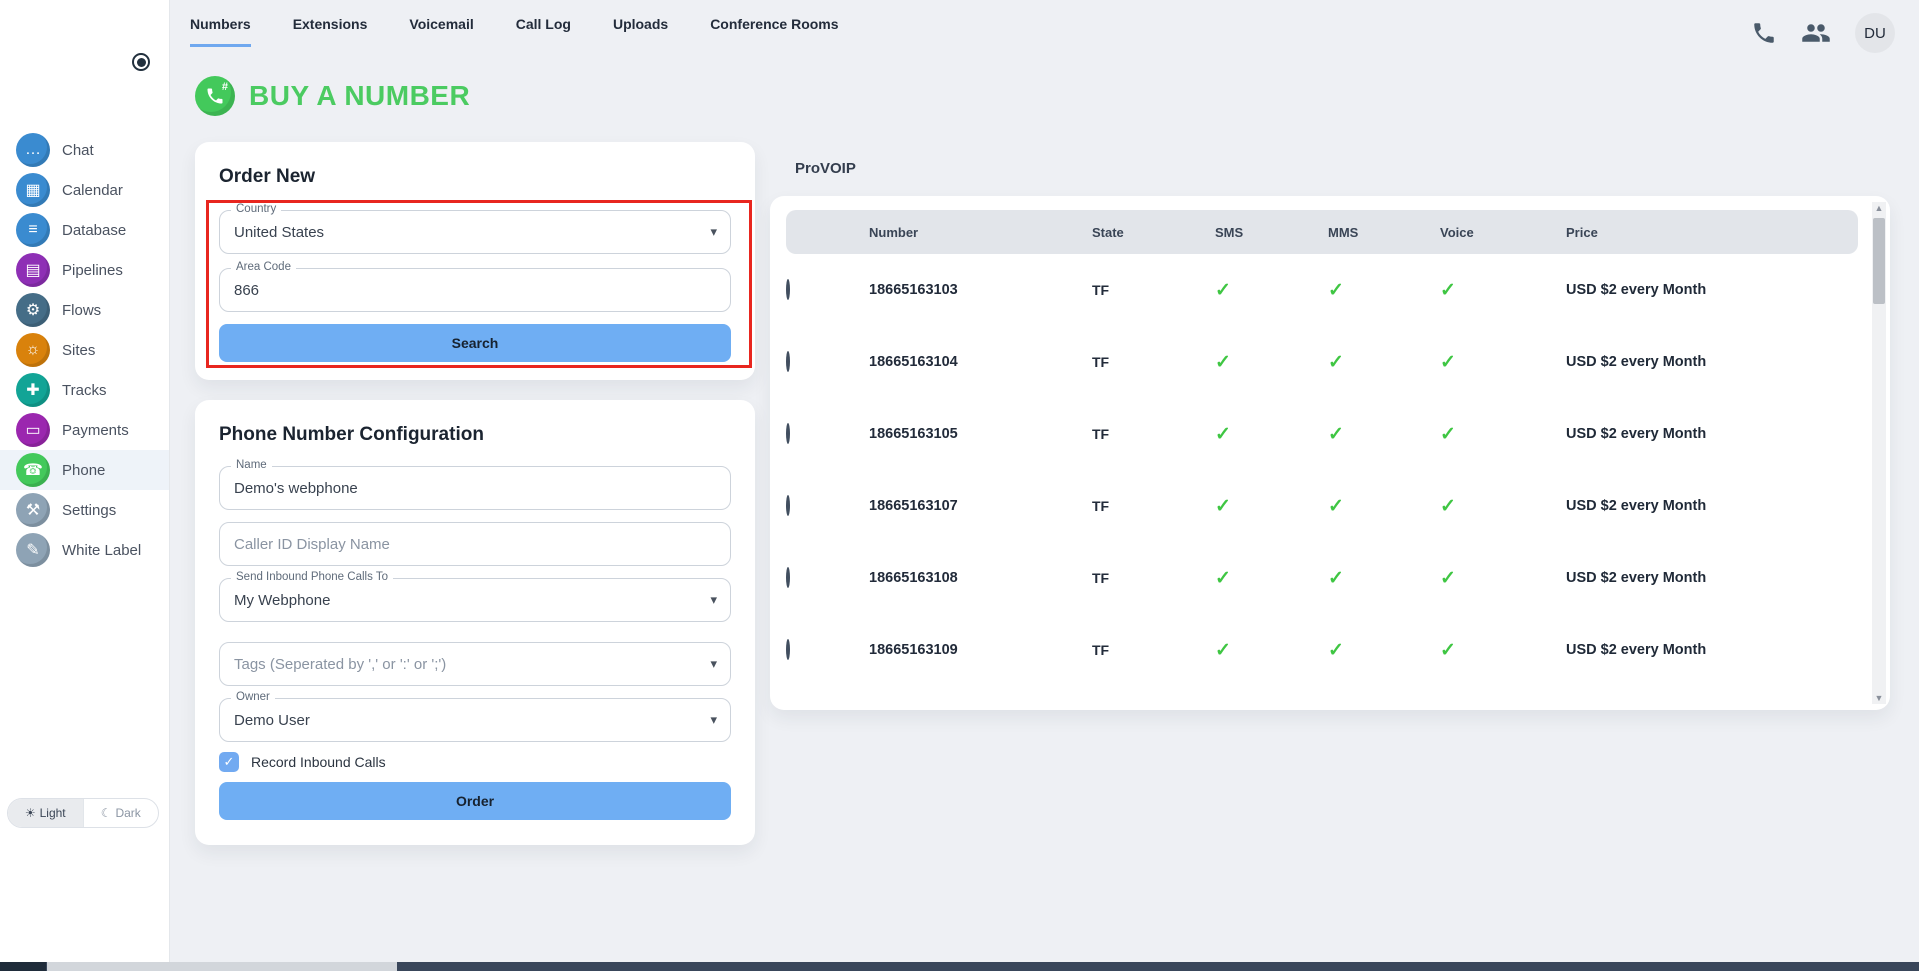 This screenshot has width=1919, height=971. What do you see at coordinates (475, 488) in the screenshot?
I see `name-input` at bounding box center [475, 488].